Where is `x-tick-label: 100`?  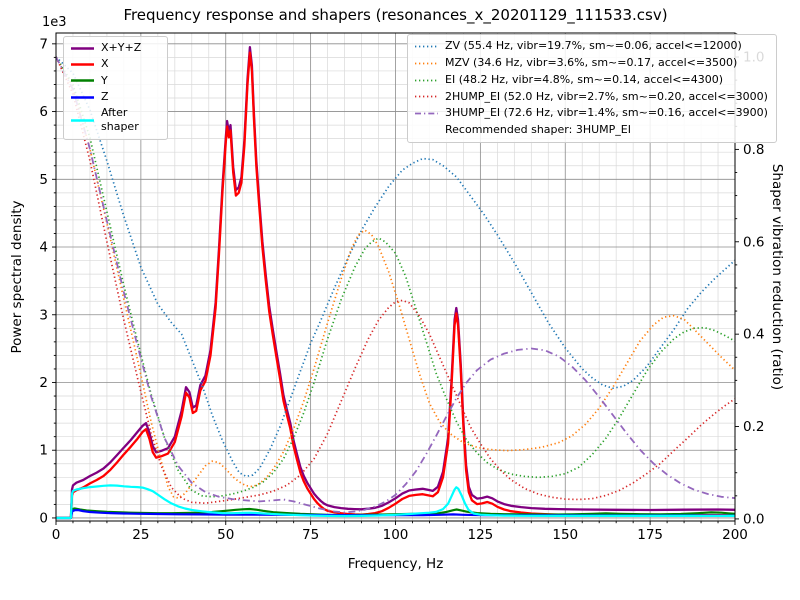
x-tick-label: 100 is located at coordinates (396, 535).